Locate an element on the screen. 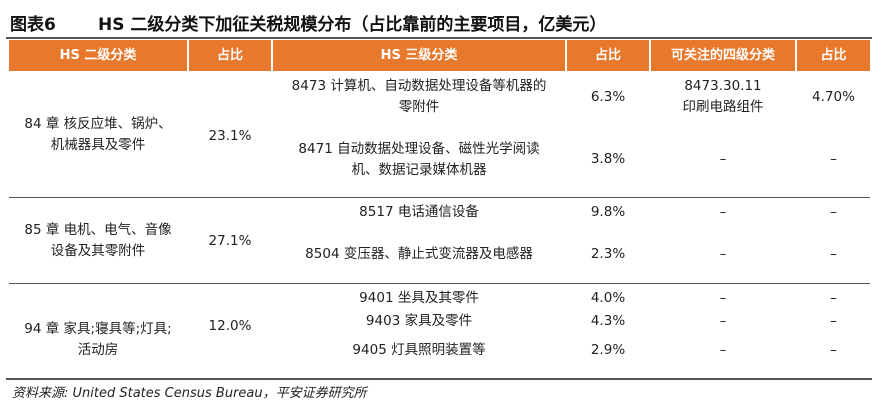 The width and height of the screenshot is (880, 412). hs3-share: 9.8% is located at coordinates (608, 212).